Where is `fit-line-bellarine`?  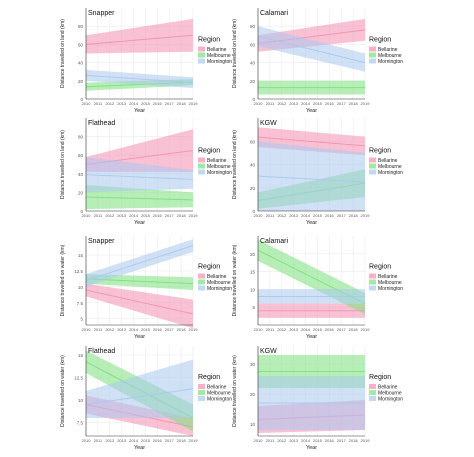 fit-line-bellarine is located at coordinates (311, 141).